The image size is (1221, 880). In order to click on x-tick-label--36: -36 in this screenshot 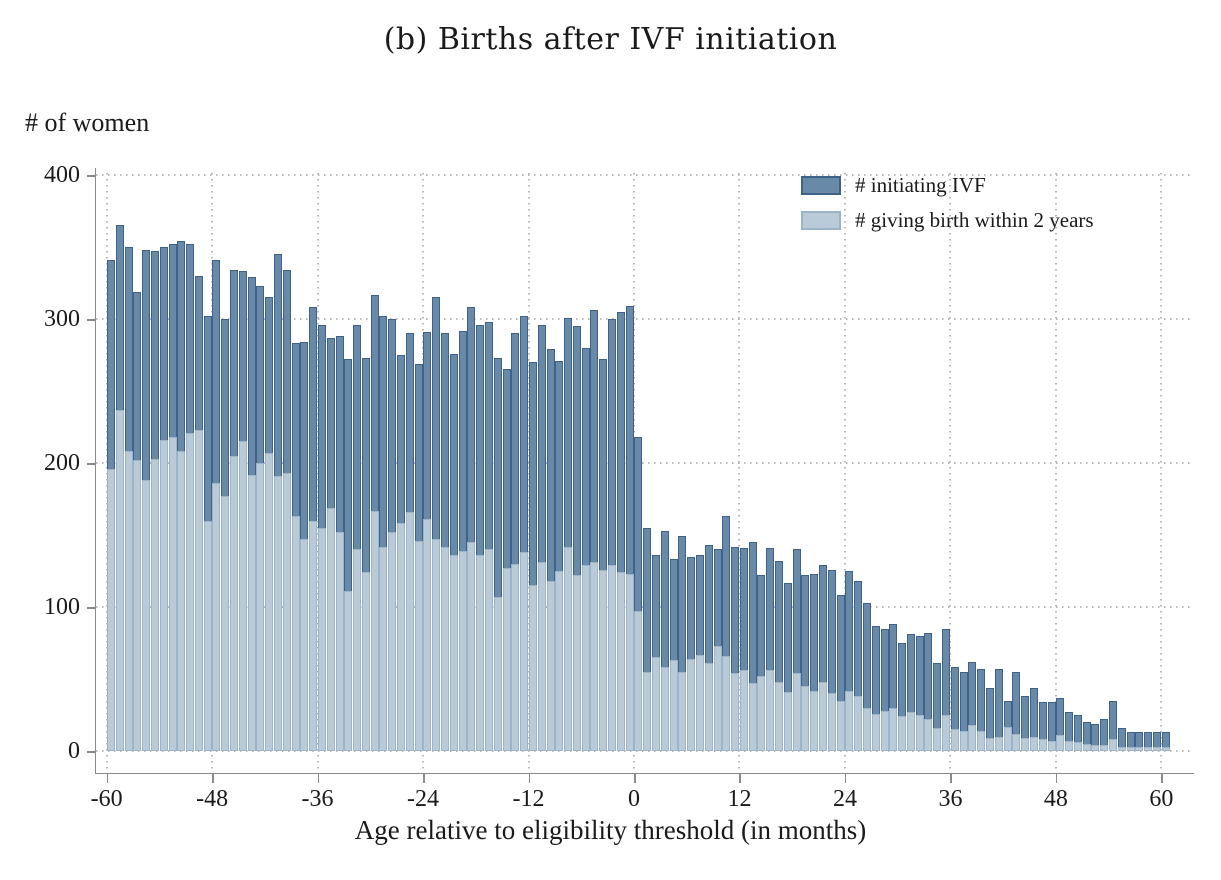, I will do `click(317, 799)`.